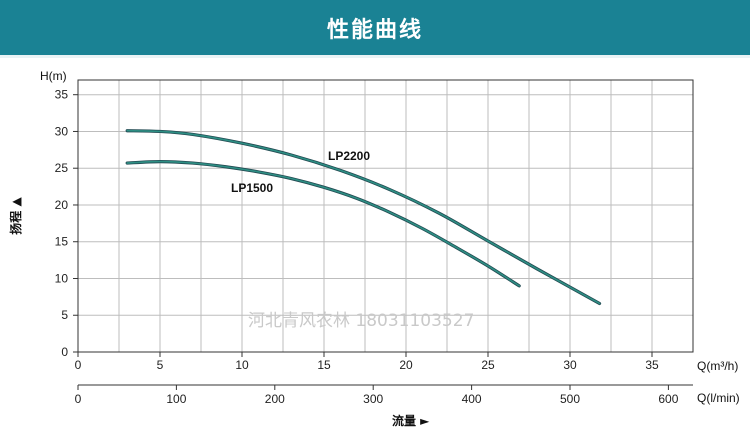  What do you see at coordinates (62, 278) in the screenshot?
I see `y-tick-label: 10` at bounding box center [62, 278].